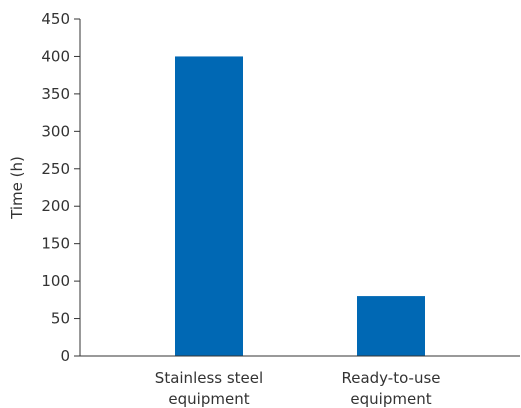 This screenshot has width=521, height=408. What do you see at coordinates (65, 356) in the screenshot?
I see `y-tick-label: 0` at bounding box center [65, 356].